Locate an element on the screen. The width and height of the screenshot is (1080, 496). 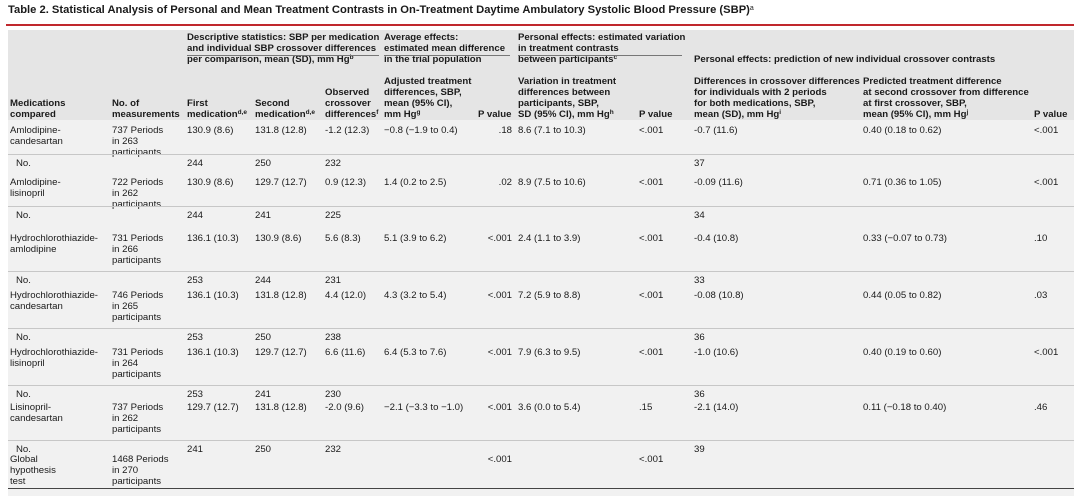
adjusted-difference-cell: 6.4 (5.3 to 7.6) is located at coordinates (415, 352).